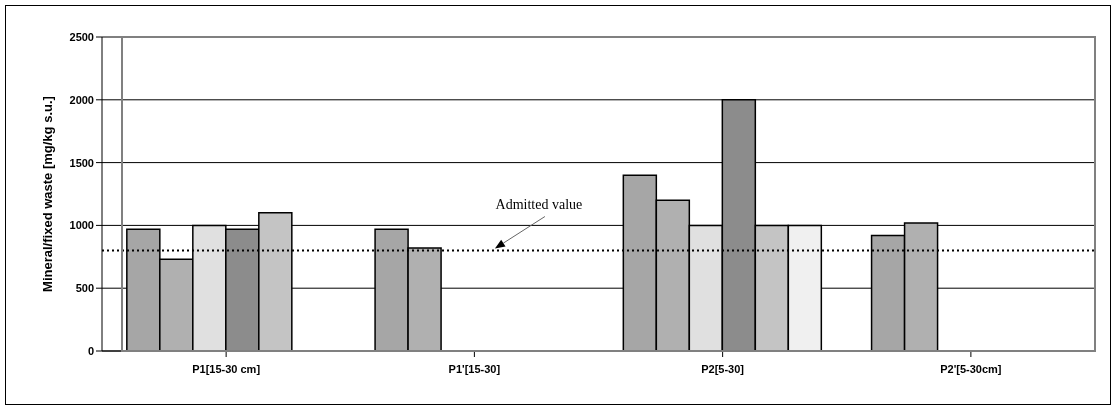 Image resolution: width=1116 pixels, height=410 pixels. Describe the element at coordinates (971, 368) in the screenshot. I see `x-tick-label: P2'[5-30cm]` at that location.